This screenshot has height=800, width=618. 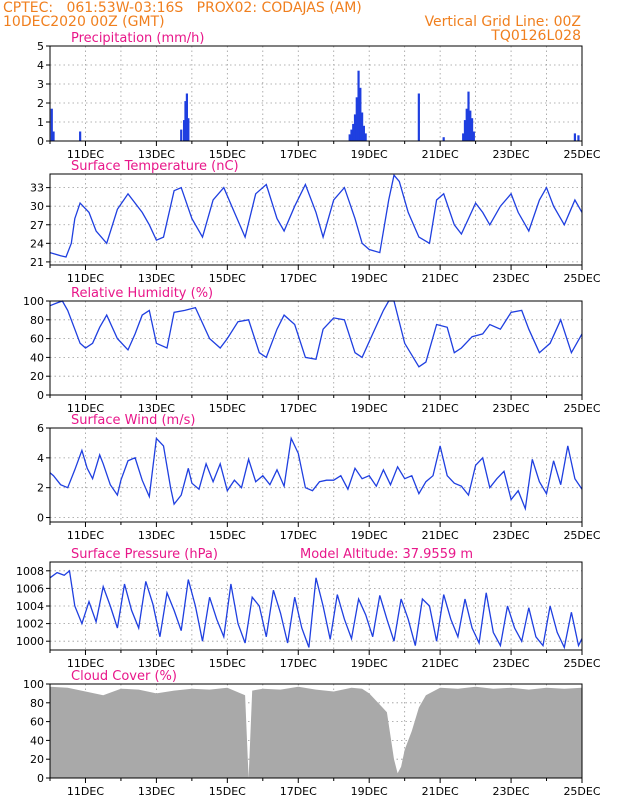 What do you see at coordinates (137, 38) in the screenshot?
I see `panel-title: Precipitation (mm/h)` at bounding box center [137, 38].